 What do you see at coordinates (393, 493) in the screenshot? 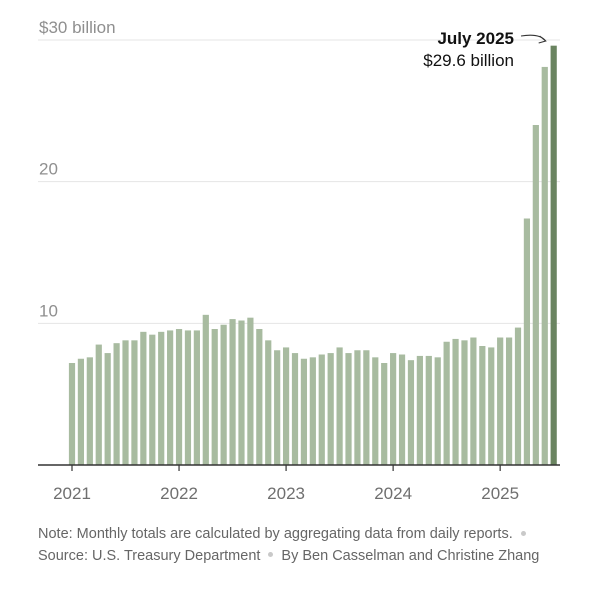
I see `x-tick-label-2024: 2024` at bounding box center [393, 493].